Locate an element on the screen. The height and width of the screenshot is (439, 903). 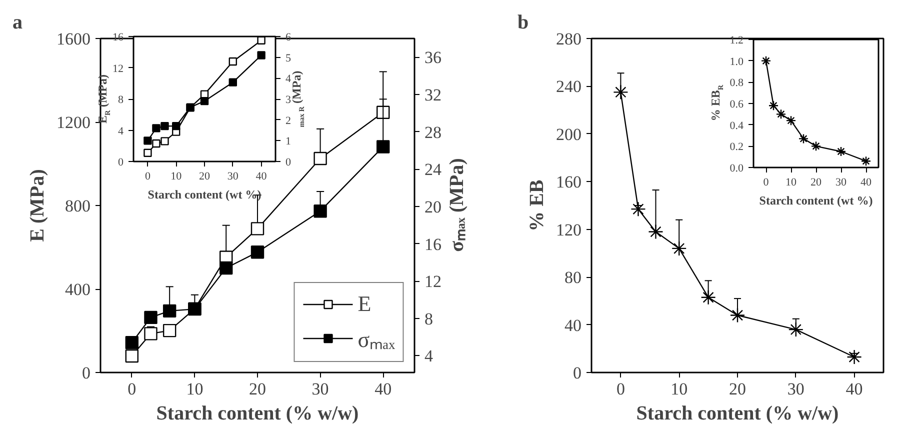
legend-label: σₘₐₓ is located at coordinates (376, 339).